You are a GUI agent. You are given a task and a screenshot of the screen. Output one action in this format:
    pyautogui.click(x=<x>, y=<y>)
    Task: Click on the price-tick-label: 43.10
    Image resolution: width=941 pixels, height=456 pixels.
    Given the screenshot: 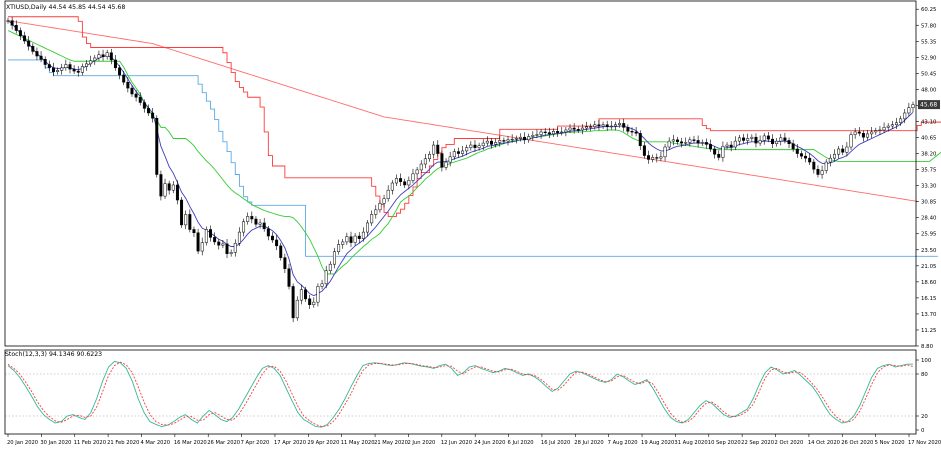 What is the action you would take?
    pyautogui.click(x=929, y=122)
    